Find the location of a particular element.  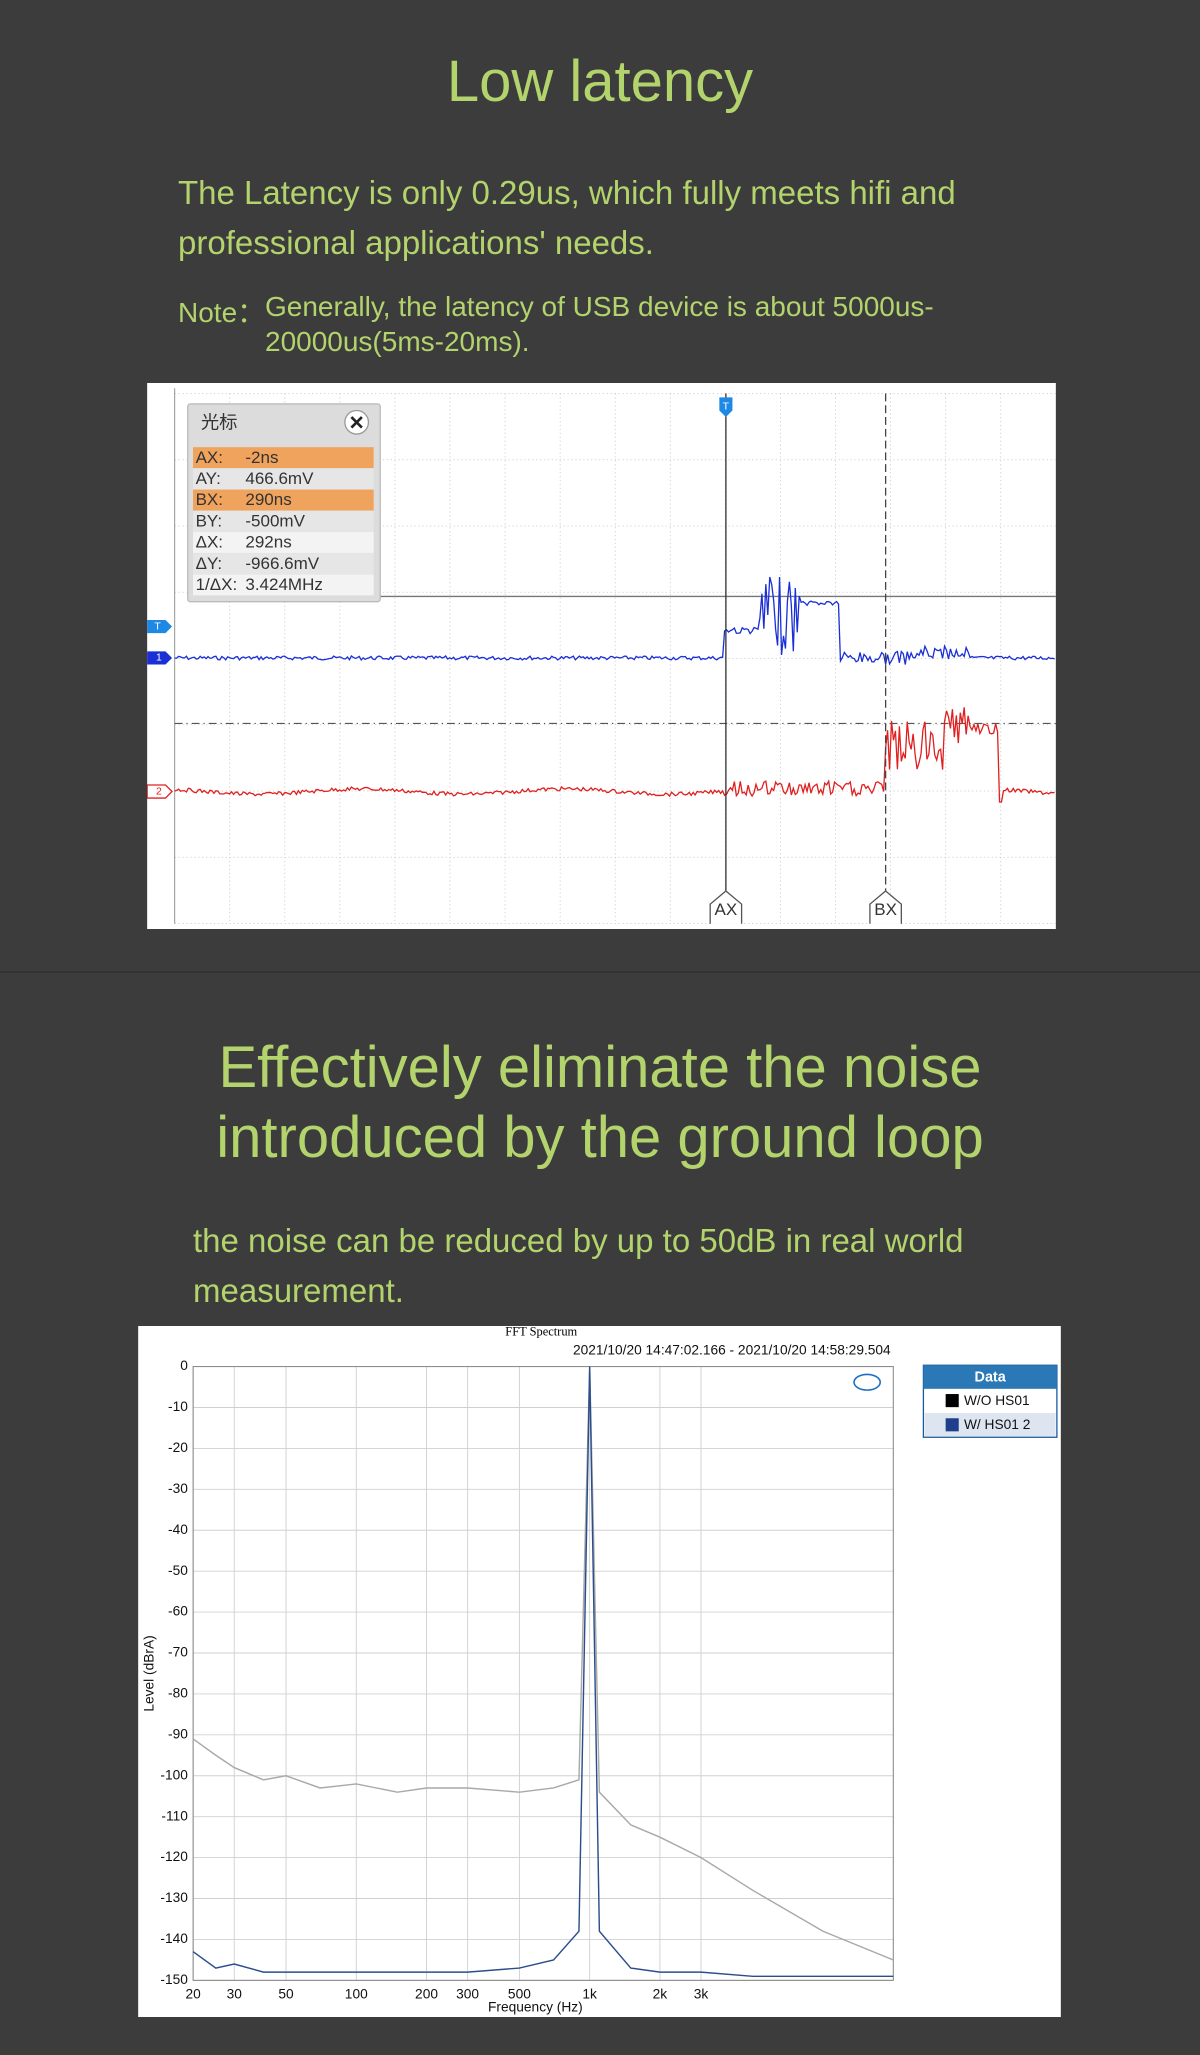

text-line: measurement. is located at coordinates (298, 1290).